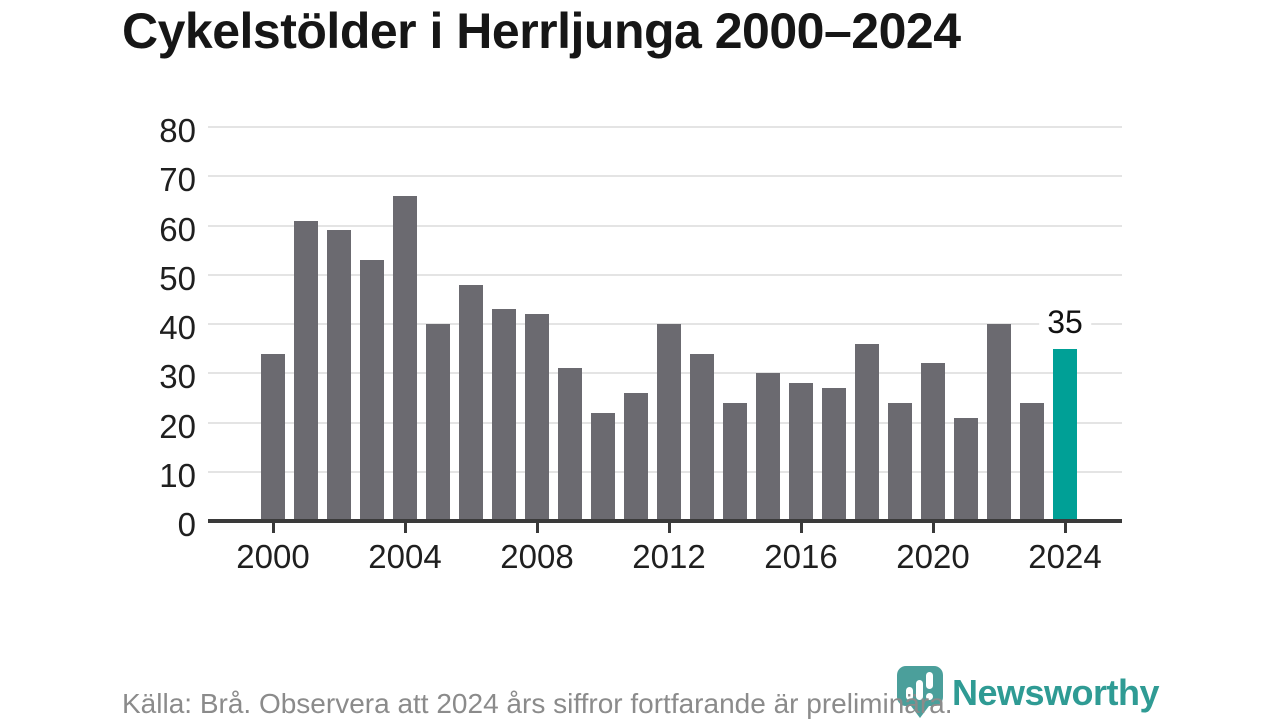 The width and height of the screenshot is (1280, 720). Describe the element at coordinates (177, 278) in the screenshot. I see `y-tick-label-50: 50` at that location.